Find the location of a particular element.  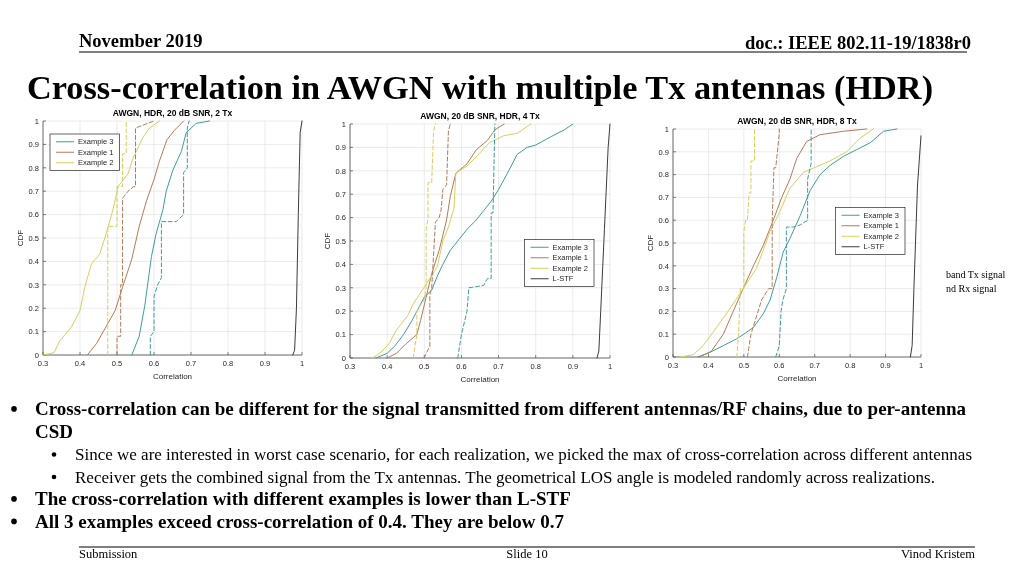

chart-title: AWGN, HDR, 20 dB SNR, 2 Tx is located at coordinates (172, 113).